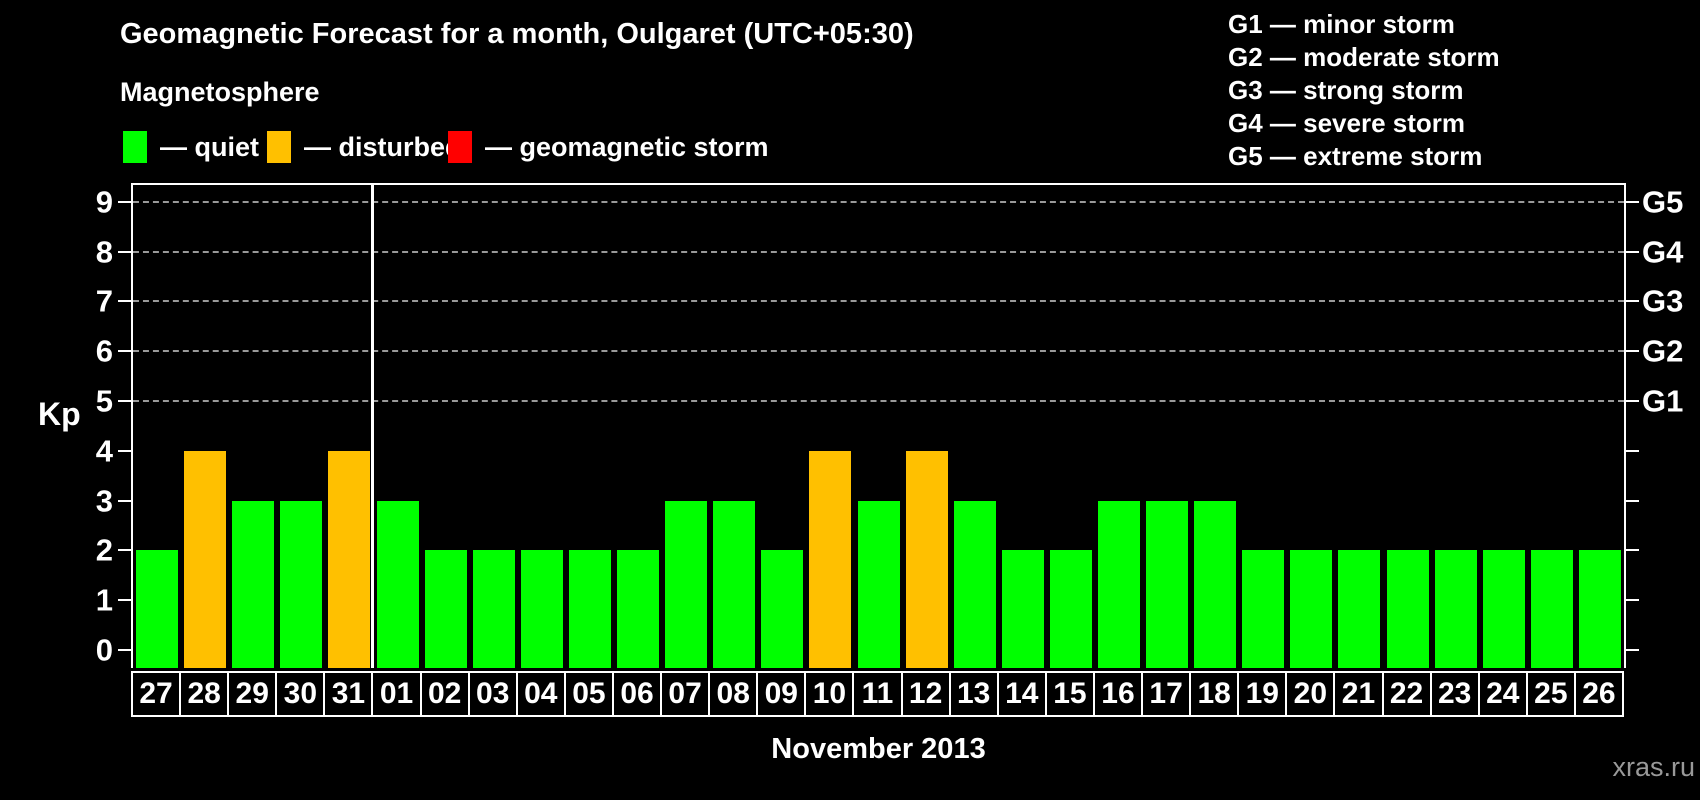 The height and width of the screenshot is (800, 1700). I want to click on chart-subtitle: Magnetosphere, so click(220, 92).